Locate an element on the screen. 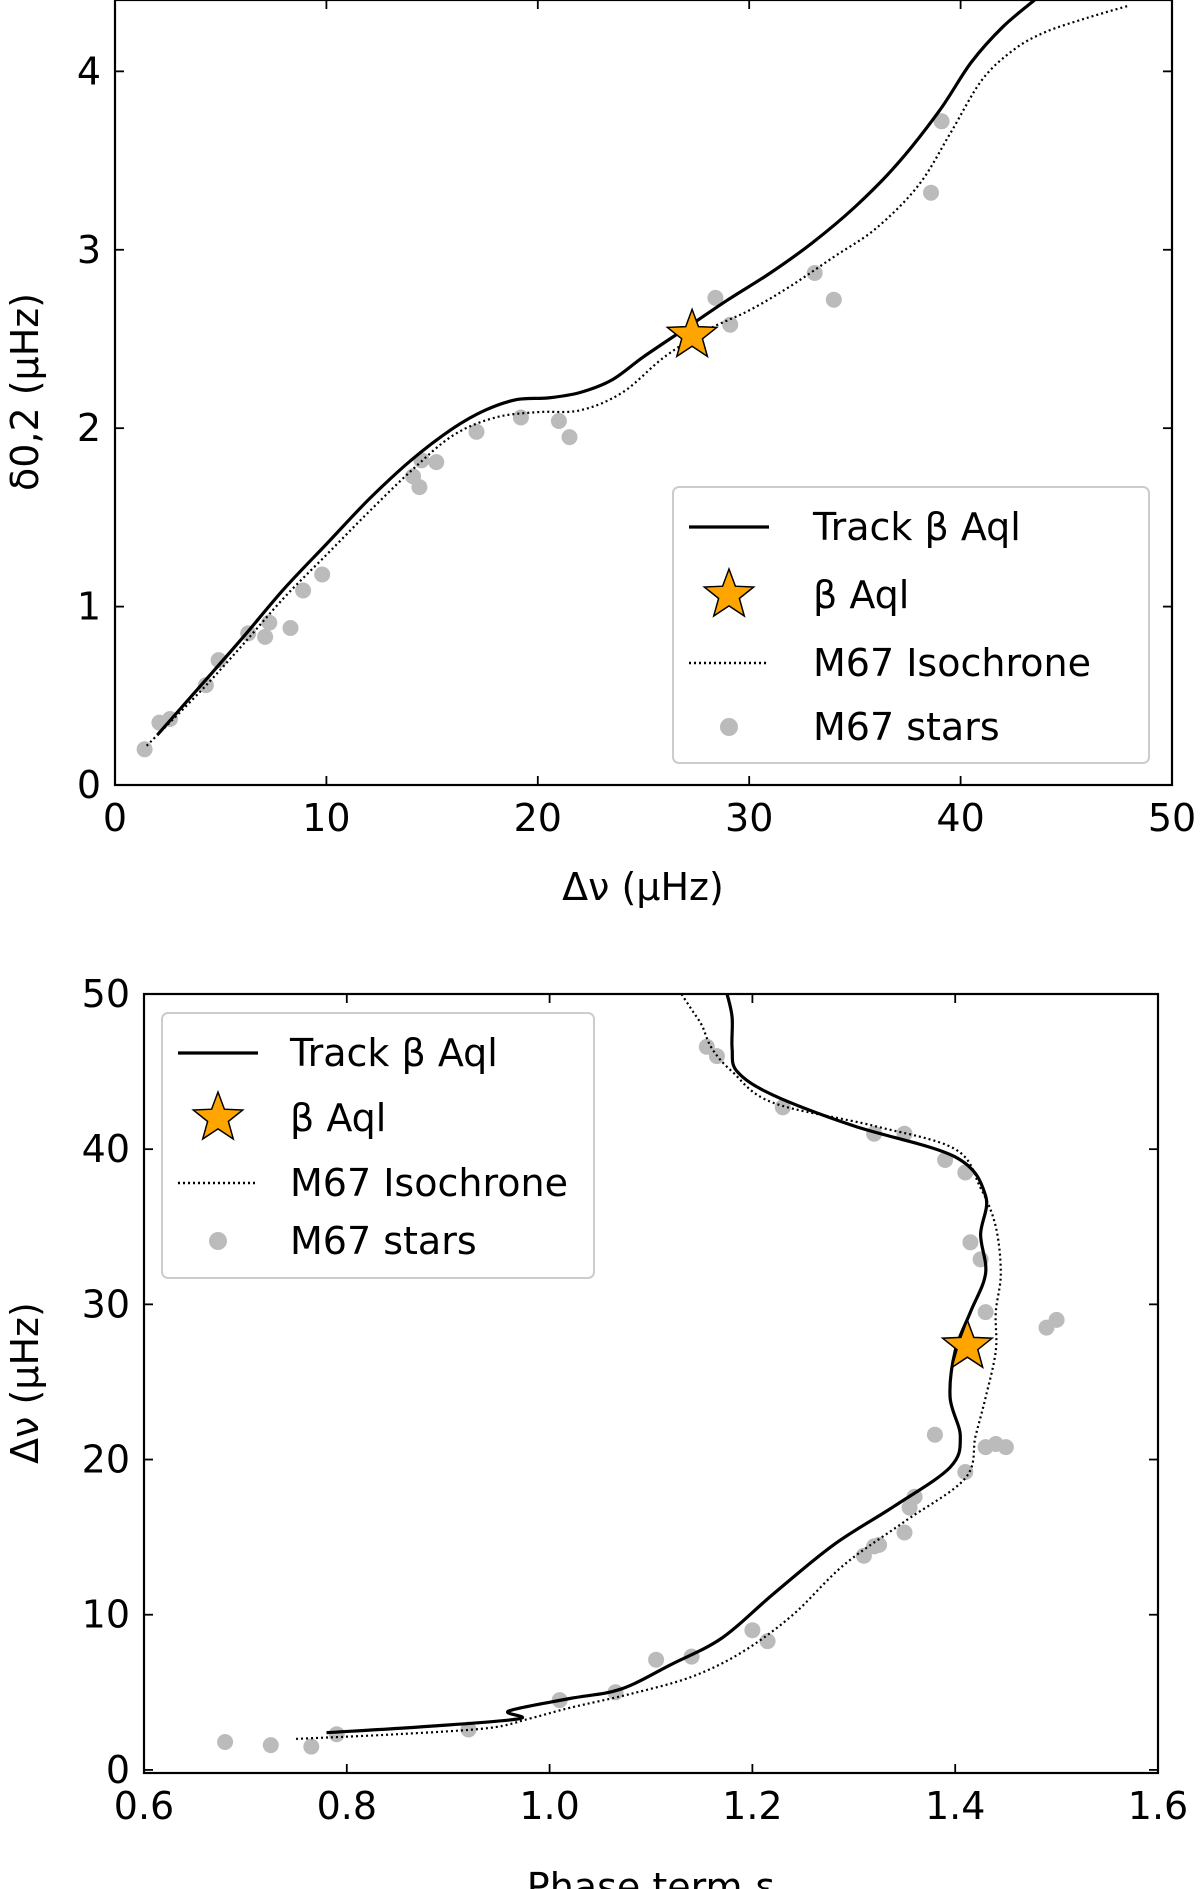 This screenshot has width=1200, height=1889. bottom-xtick-label: 1.0 is located at coordinates (549, 1806).